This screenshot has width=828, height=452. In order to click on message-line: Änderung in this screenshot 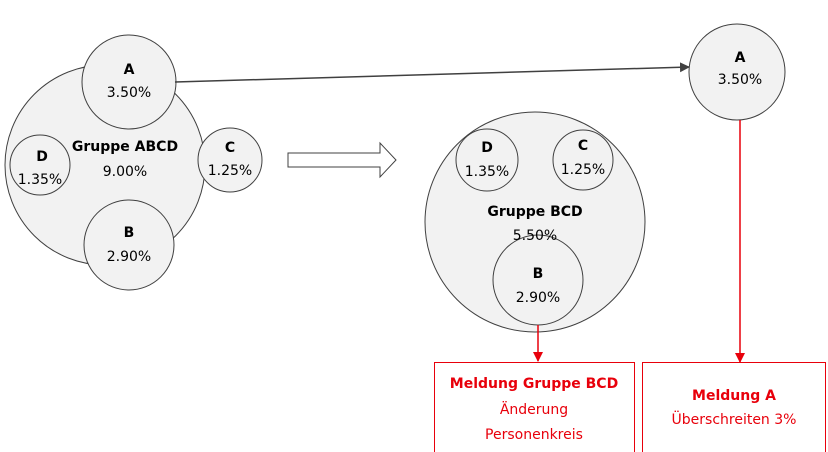, I will do `click(534, 409)`.